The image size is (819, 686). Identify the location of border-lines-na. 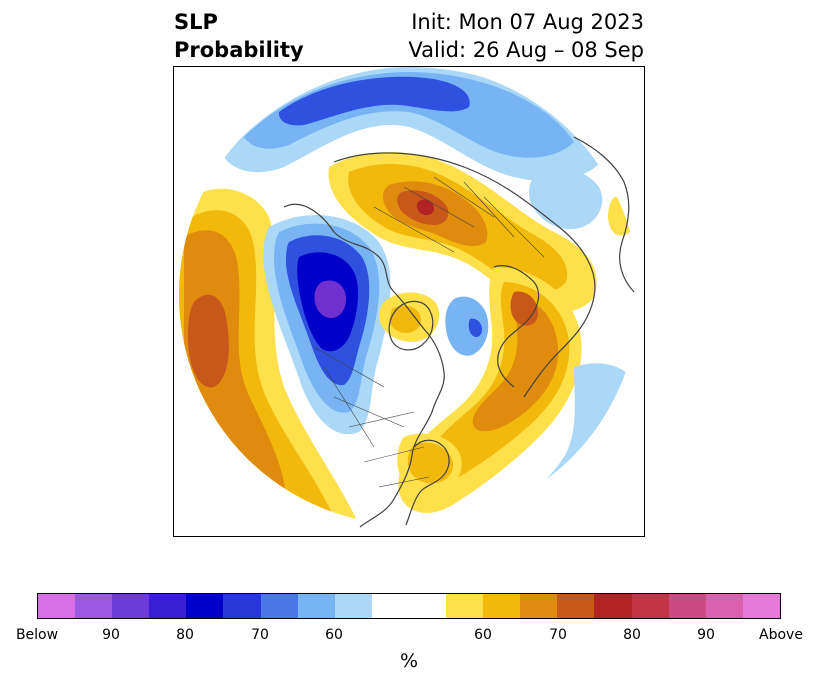
(371, 417).